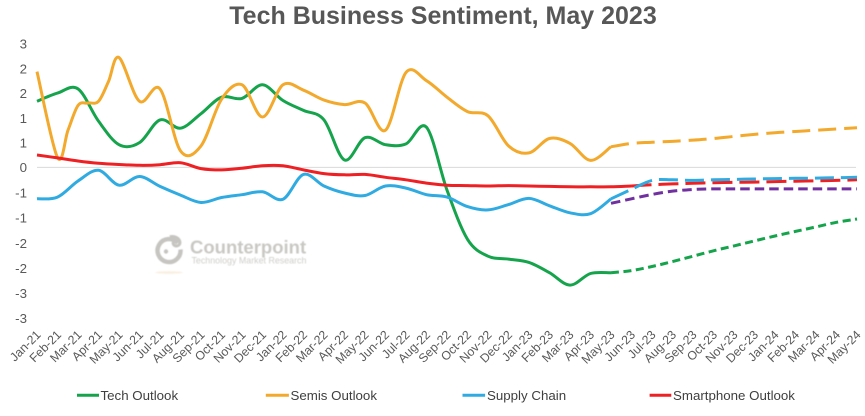  Describe the element at coordinates (249, 260) in the screenshot. I see `svg-text: Technology Market Research` at that location.